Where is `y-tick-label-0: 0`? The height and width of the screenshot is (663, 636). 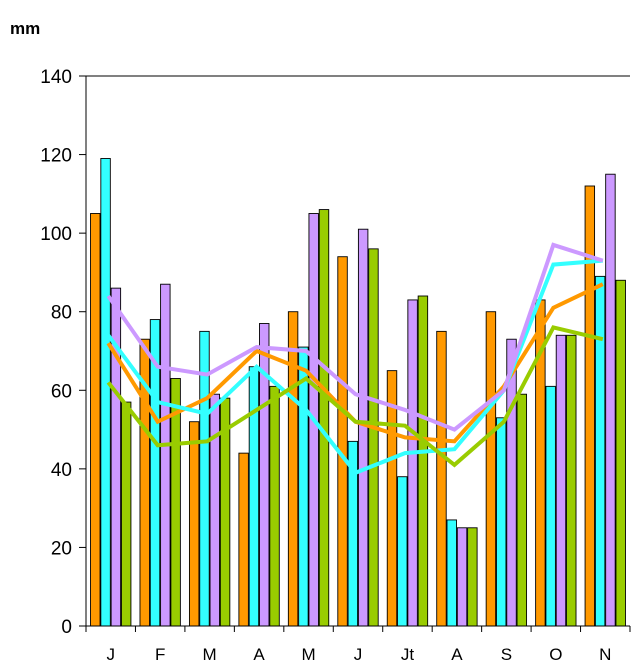
y-tick-label-0: 0 is located at coordinates (66, 627).